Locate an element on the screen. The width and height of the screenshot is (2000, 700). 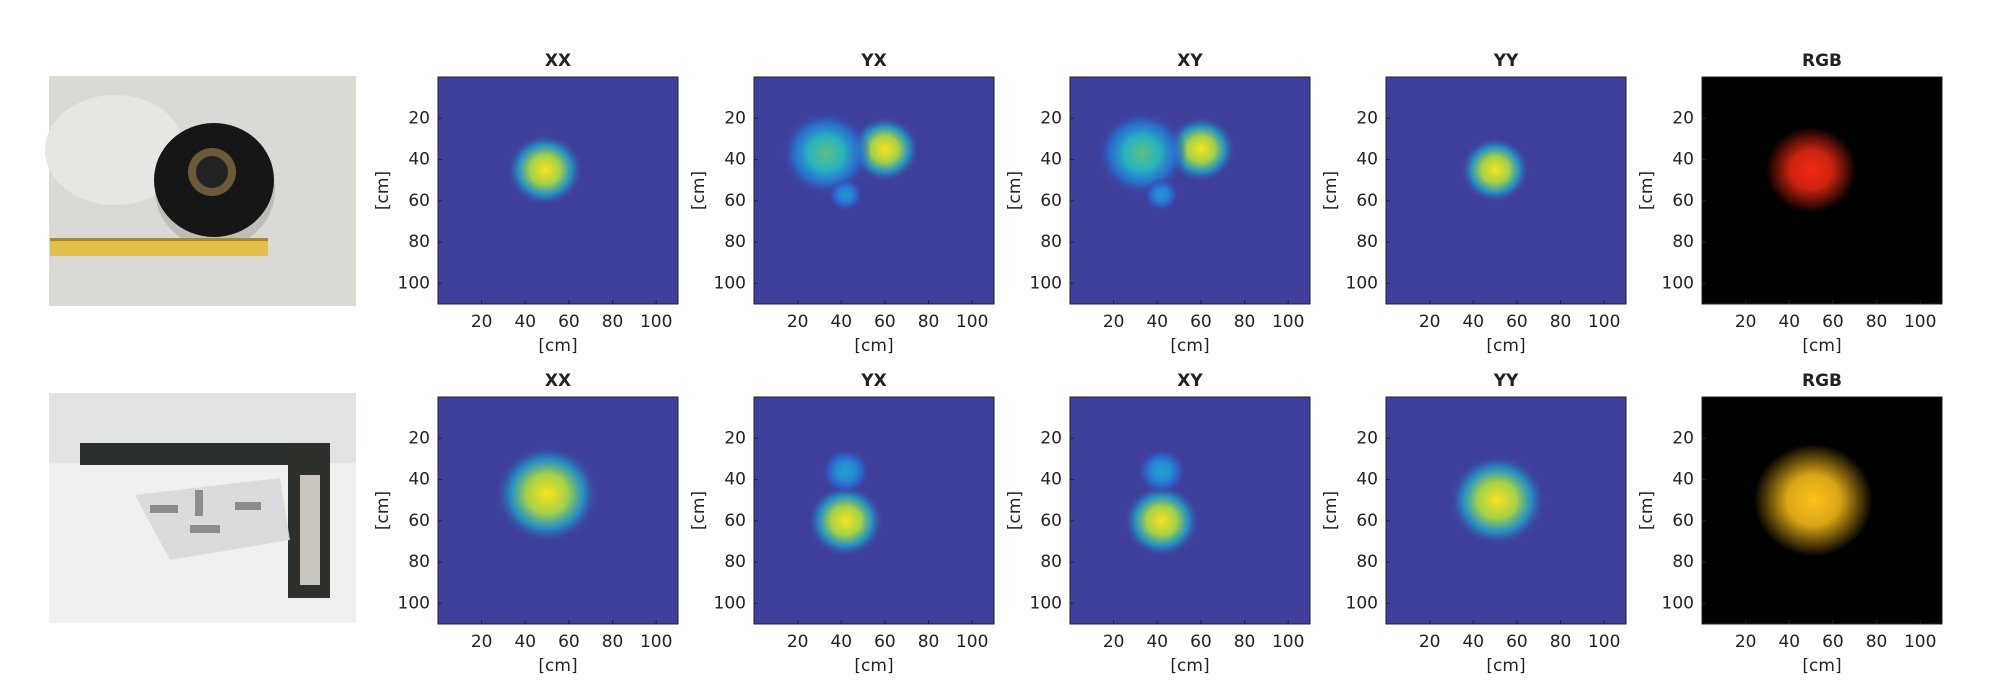
plot-background is located at coordinates (874, 190).